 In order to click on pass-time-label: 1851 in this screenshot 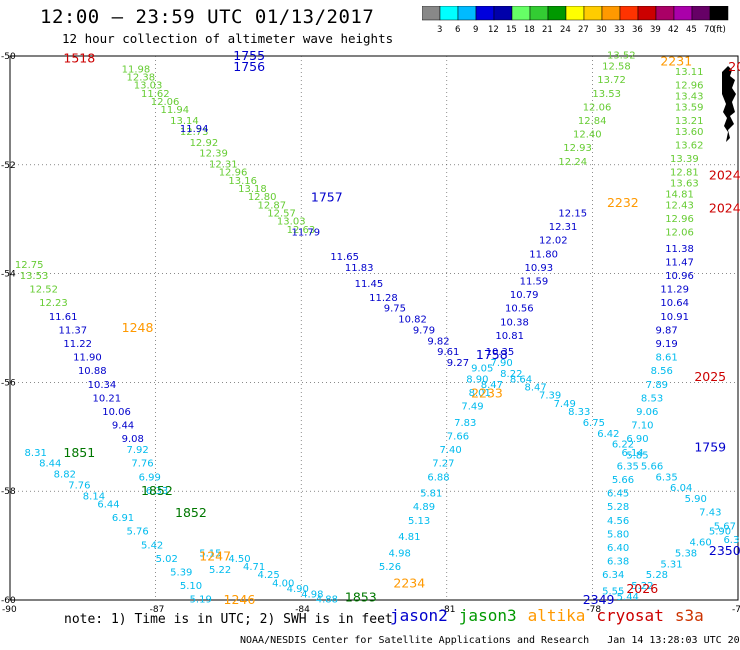, I will do `click(79, 452)`.